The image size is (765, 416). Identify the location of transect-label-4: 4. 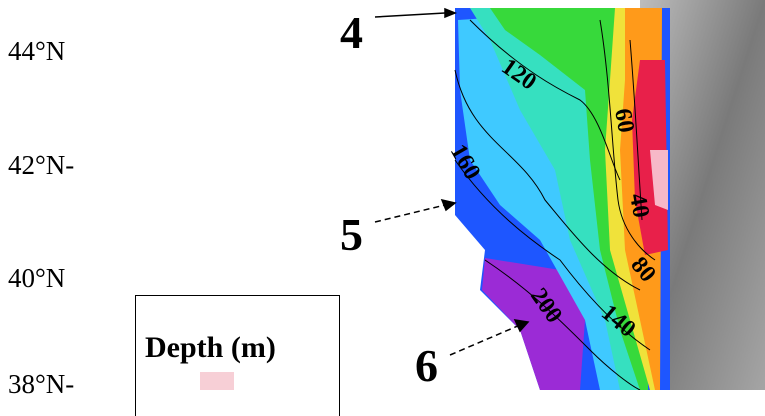
(351, 32).